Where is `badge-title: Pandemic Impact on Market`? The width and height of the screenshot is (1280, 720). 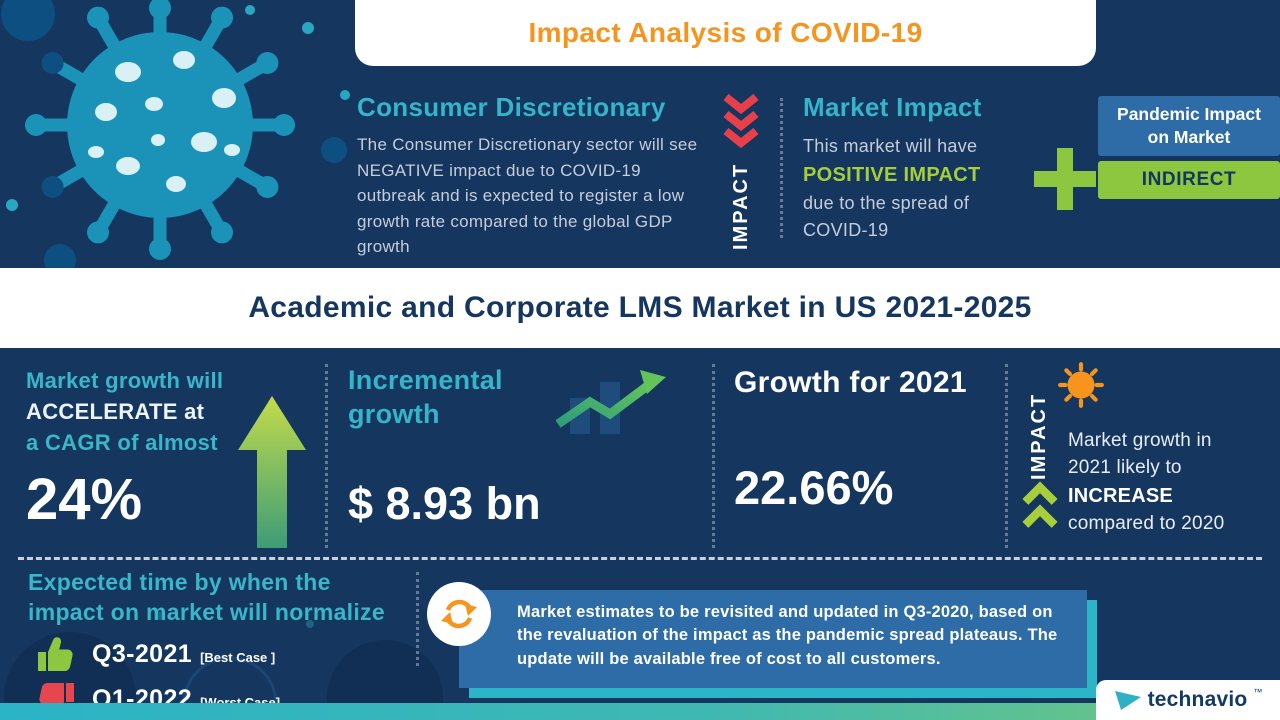
badge-title: Pandemic Impact on Market is located at coordinates (1189, 126).